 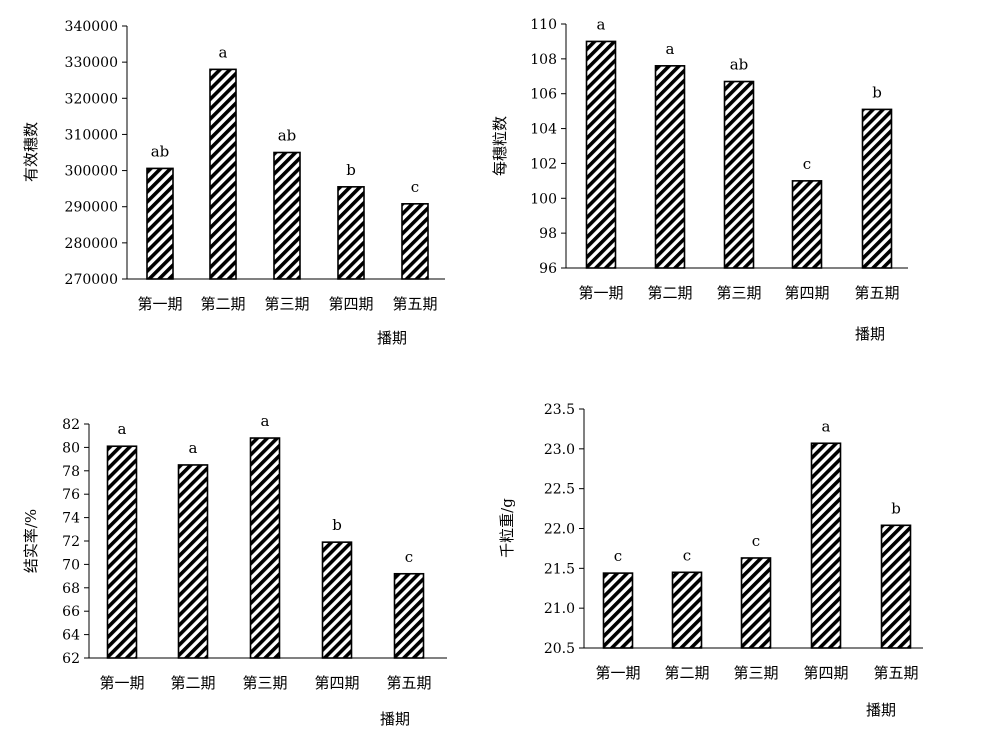 I want to click on y-tick-label: 340000, so click(x=91, y=27).